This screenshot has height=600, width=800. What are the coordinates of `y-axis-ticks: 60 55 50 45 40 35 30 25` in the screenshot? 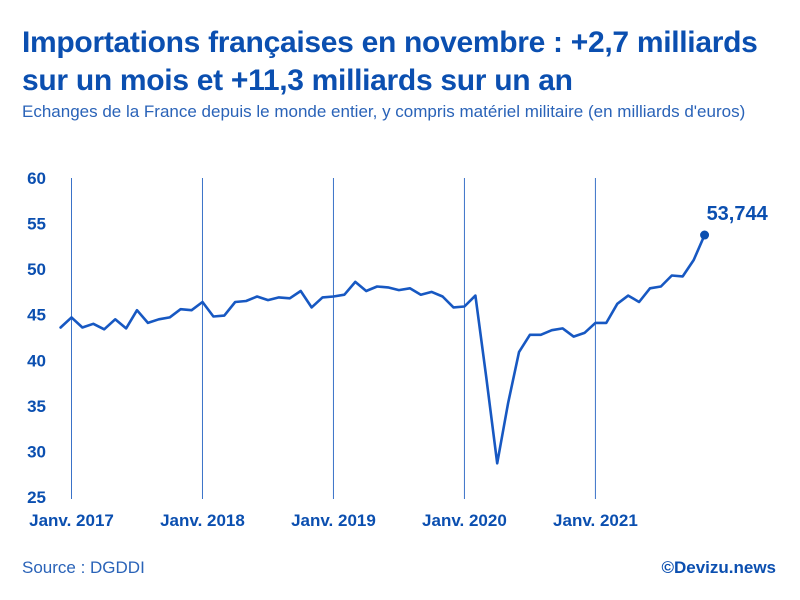 It's located at (36, 338).